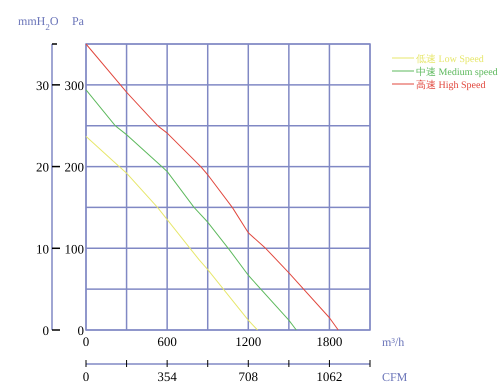 Image resolution: width=500 pixels, height=385 pixels. Describe the element at coordinates (167, 376) in the screenshot. I see `x2-tick-label: 354` at that location.